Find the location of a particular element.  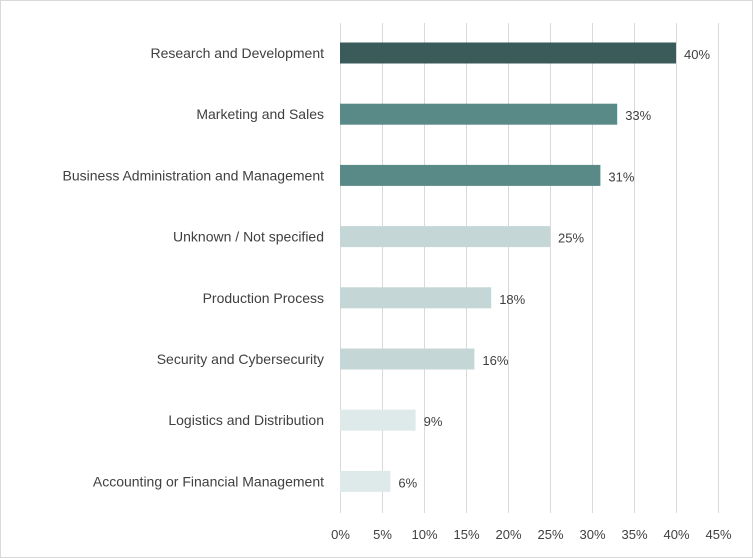

x-tick-label: 20% is located at coordinates (508, 534).